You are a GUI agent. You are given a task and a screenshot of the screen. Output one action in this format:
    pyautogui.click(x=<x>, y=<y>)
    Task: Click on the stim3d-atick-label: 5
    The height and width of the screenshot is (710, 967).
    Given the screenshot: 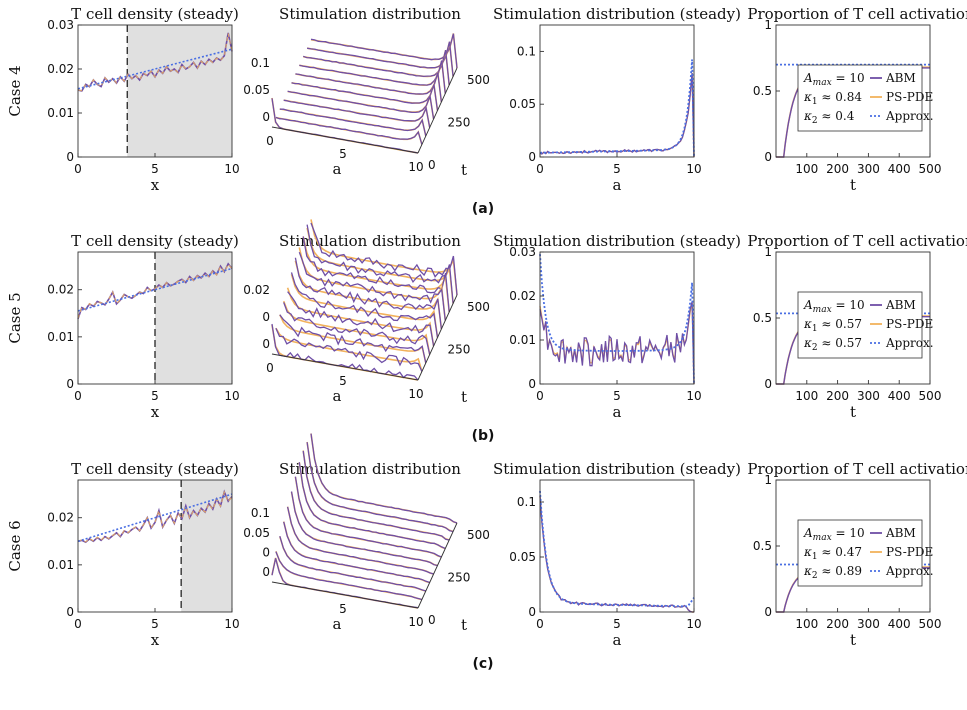 What is the action you would take?
    pyautogui.click(x=343, y=381)
    